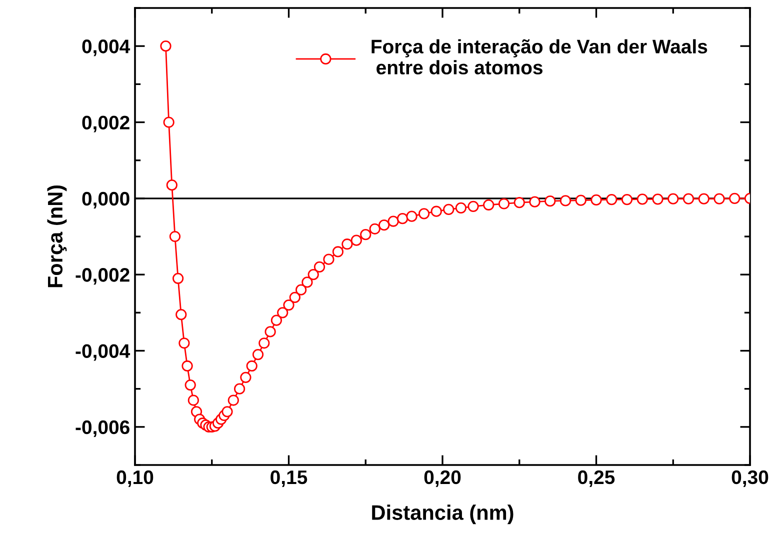  I want to click on x-axis-title: Distancia (nm), so click(443, 514).